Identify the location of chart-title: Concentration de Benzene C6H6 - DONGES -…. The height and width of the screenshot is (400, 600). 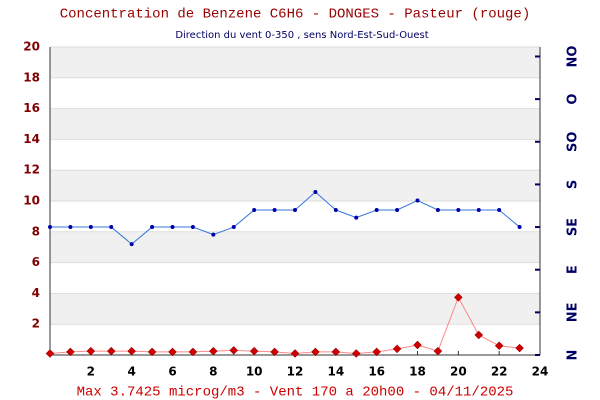
(295, 15).